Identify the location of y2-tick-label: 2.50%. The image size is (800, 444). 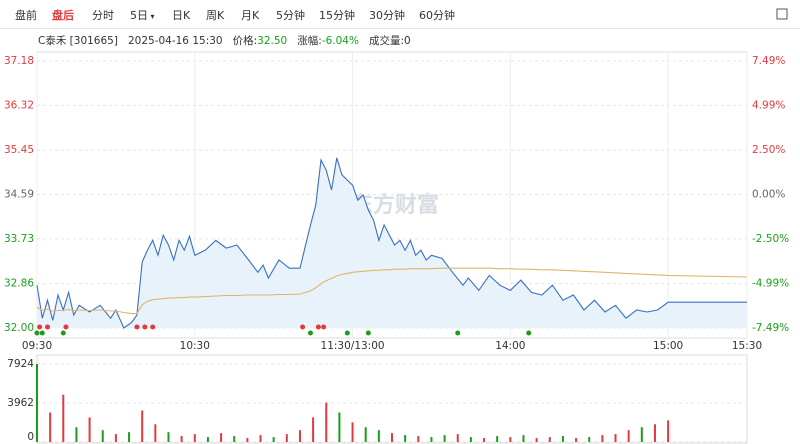
(768, 150).